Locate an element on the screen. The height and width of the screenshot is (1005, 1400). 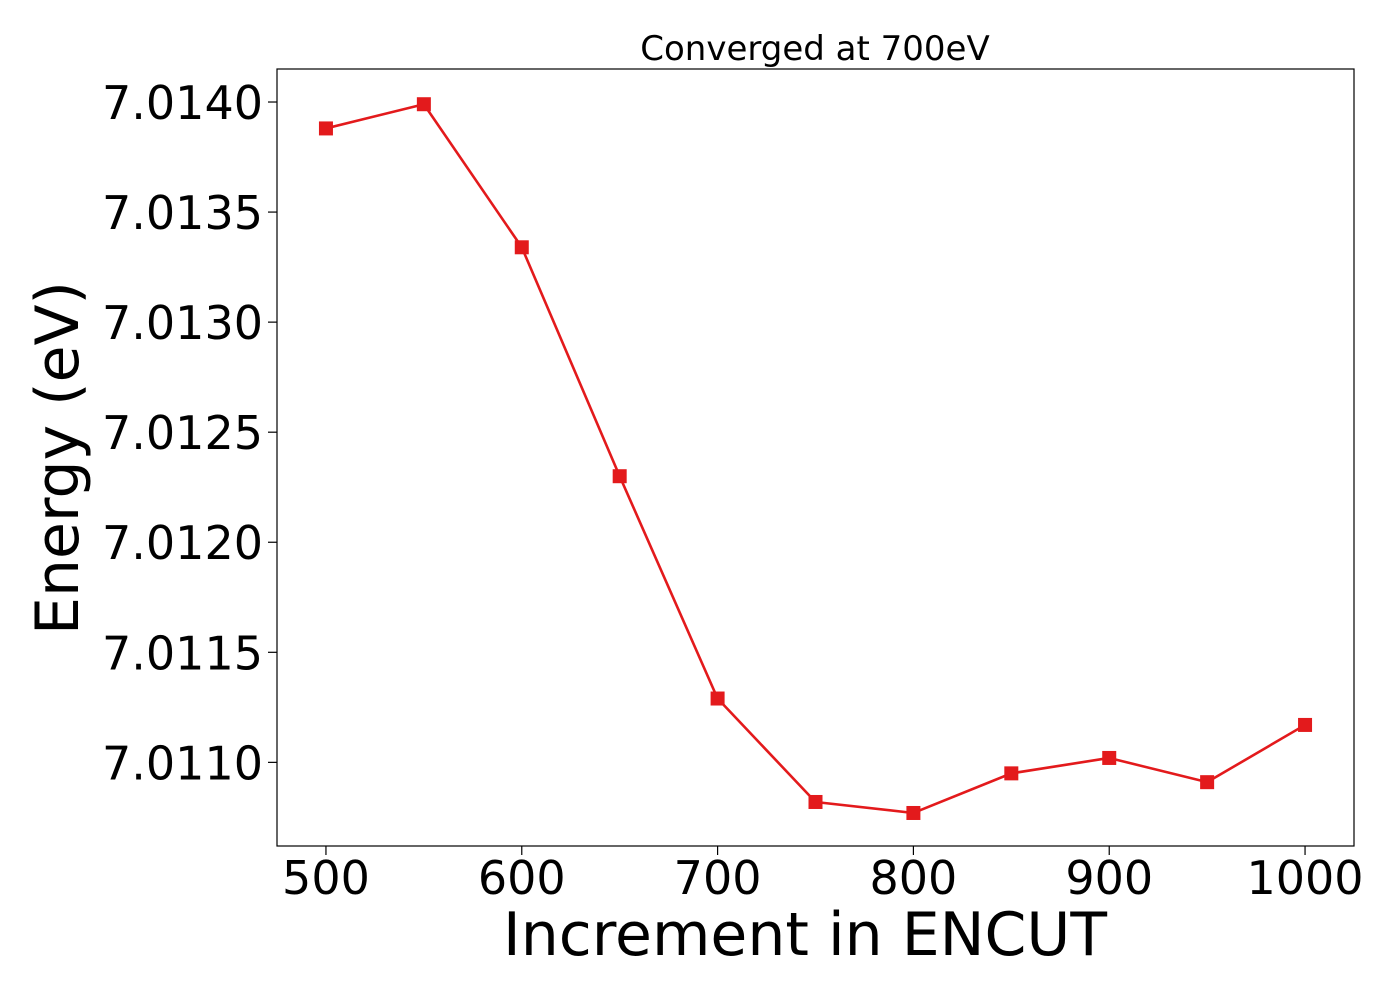
y-tick-label: 7.0115 is located at coordinates (182, 653).